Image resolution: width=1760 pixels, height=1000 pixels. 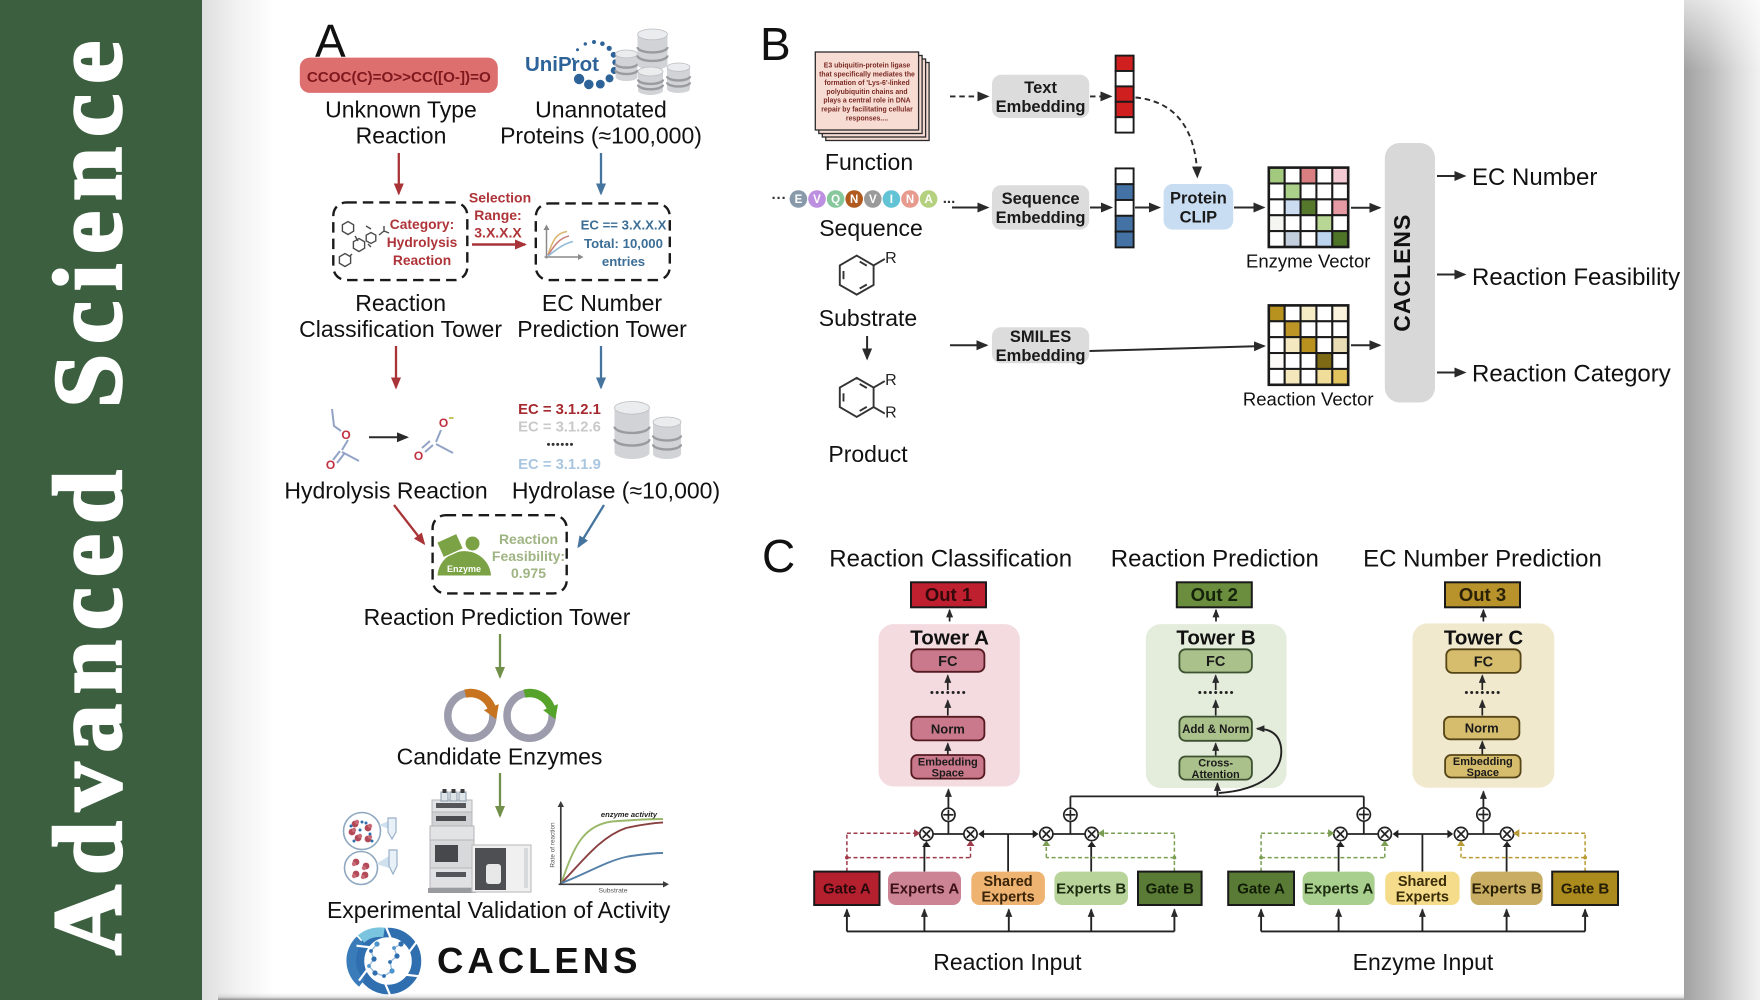 I want to click on svg-text: Gate A, so click(x=847, y=889).